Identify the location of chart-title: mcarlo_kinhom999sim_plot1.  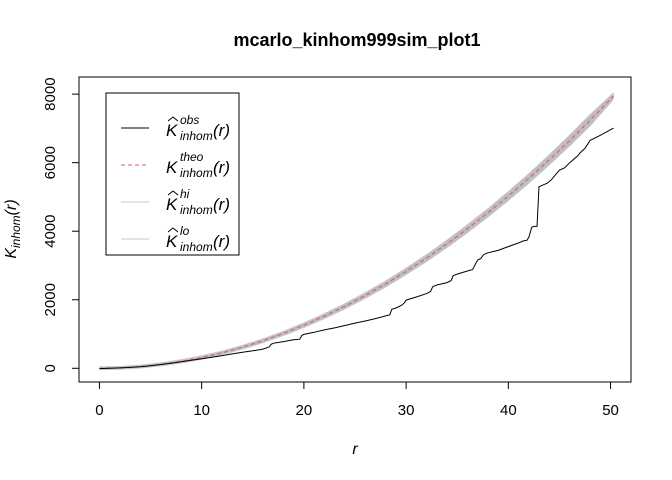
(356, 40).